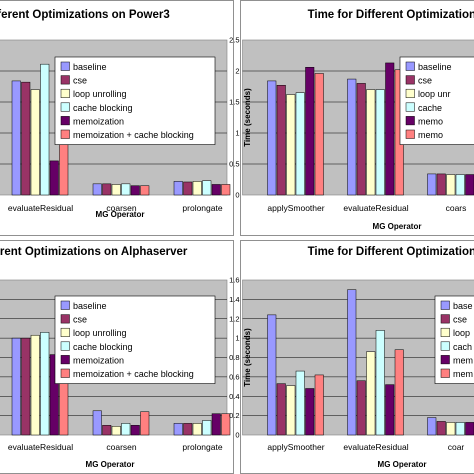  Describe the element at coordinates (451, 185) in the screenshot. I see `bar-loop-unr-coars` at that location.